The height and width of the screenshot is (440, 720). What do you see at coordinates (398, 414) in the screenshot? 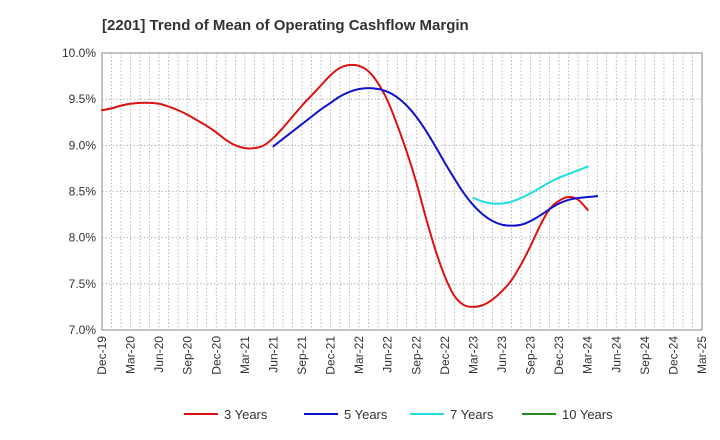
I see `legend: 3 Years 5 Years 7 Years 10 Years` at bounding box center [398, 414].